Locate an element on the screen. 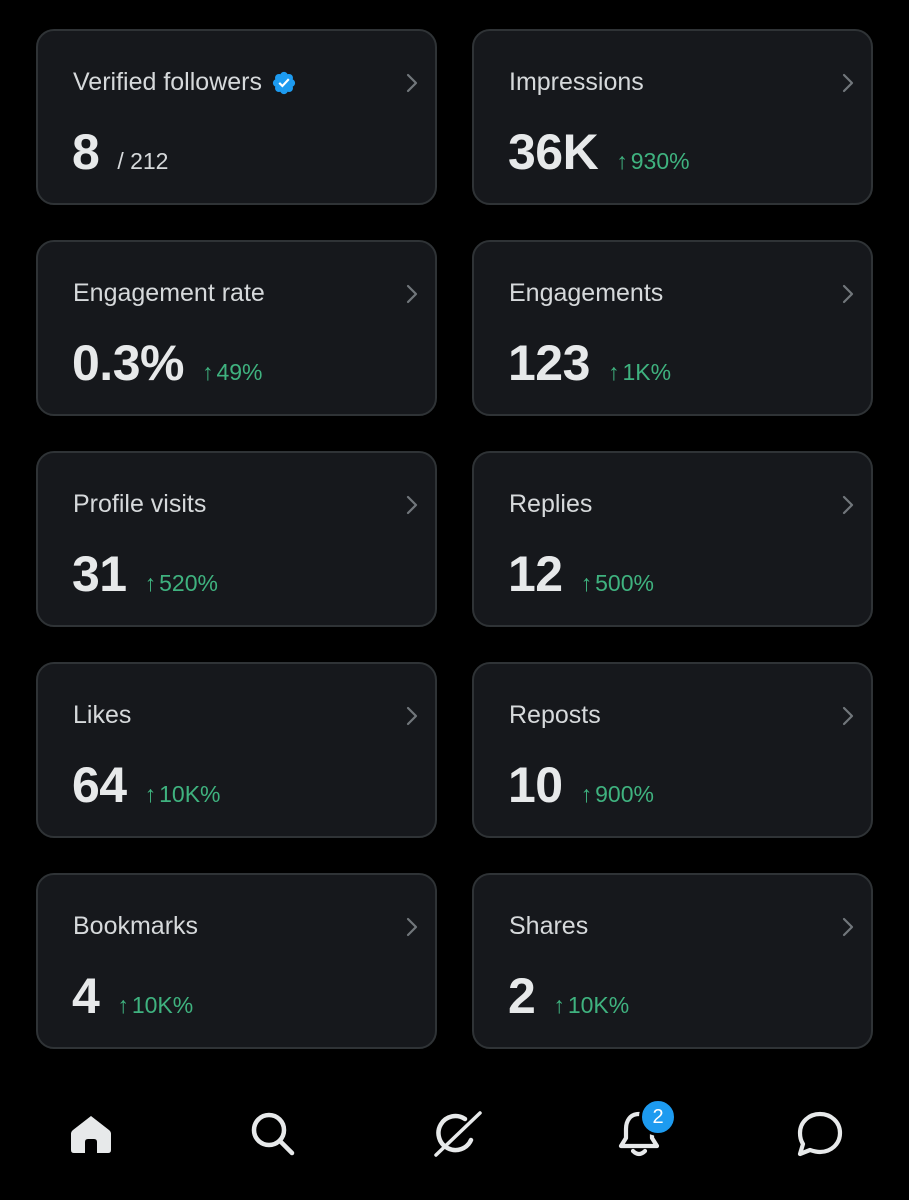 Image resolution: width=909 pixels, height=1200 pixels. metric-value: 123 is located at coordinates (549, 363).